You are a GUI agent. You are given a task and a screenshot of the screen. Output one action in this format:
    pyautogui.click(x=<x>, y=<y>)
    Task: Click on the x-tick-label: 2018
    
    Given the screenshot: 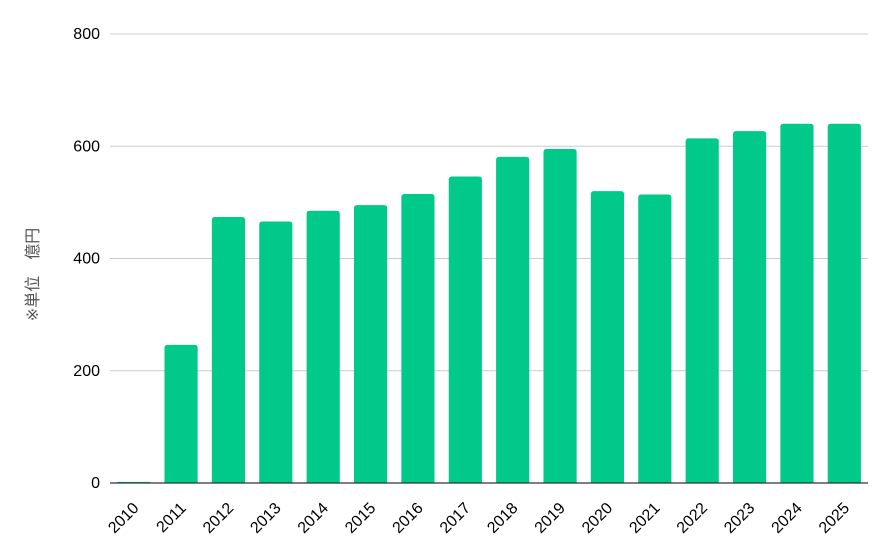 What is the action you would take?
    pyautogui.click(x=502, y=518)
    